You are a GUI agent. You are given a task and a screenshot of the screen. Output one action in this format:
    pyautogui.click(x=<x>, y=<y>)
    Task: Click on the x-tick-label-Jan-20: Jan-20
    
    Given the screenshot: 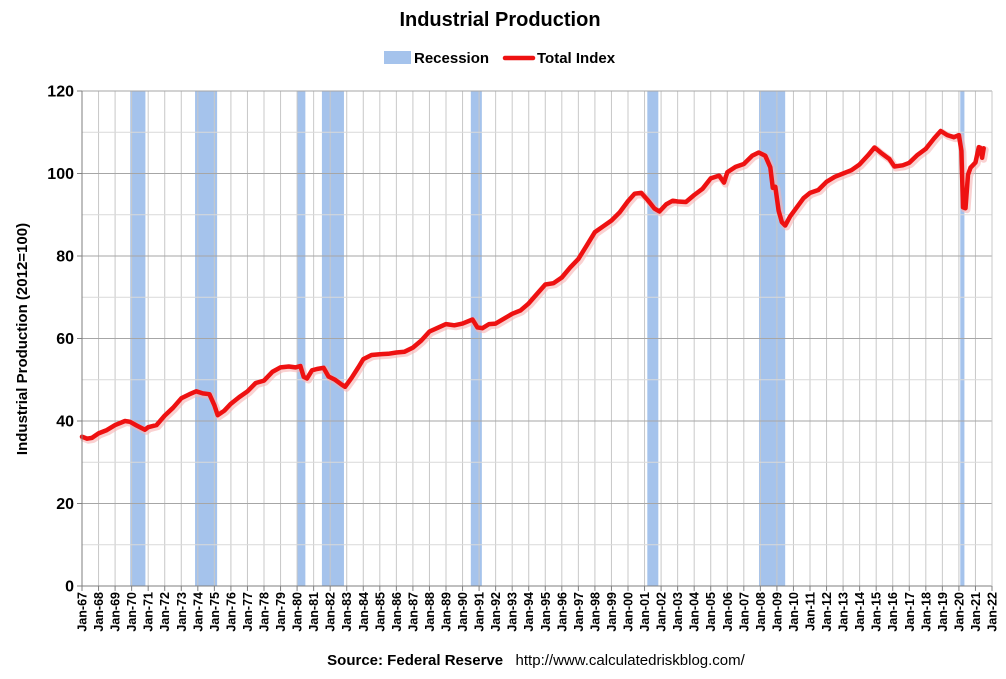 What is the action you would take?
    pyautogui.click(x=959, y=612)
    